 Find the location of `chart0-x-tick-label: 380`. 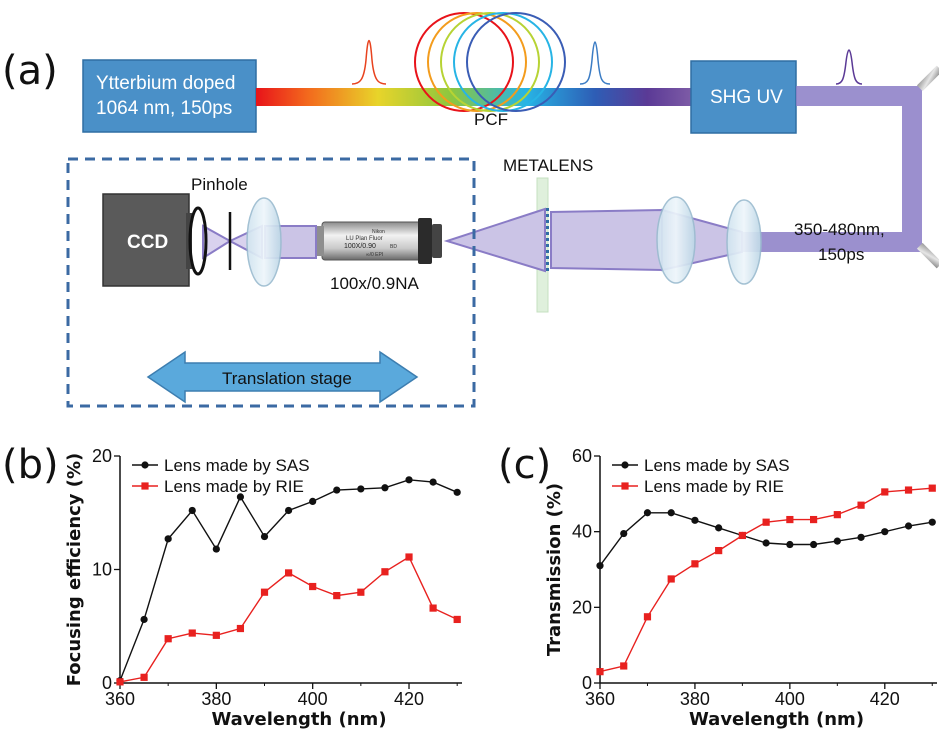

chart0-x-tick-label: 380 is located at coordinates (216, 699).